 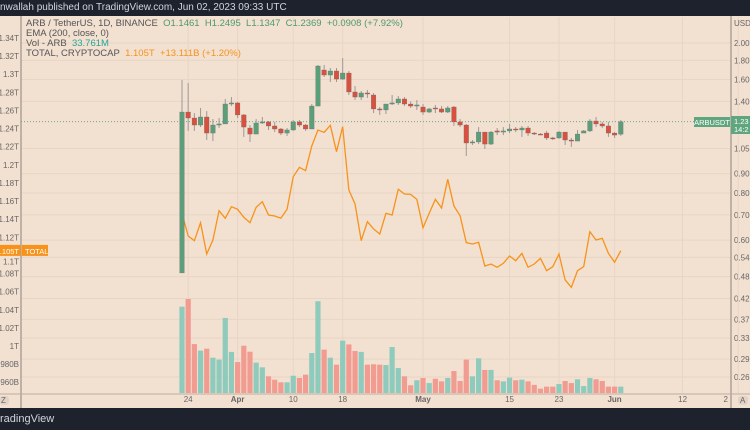 I want to click on left-axis-tick: 960B, so click(x=9, y=382).